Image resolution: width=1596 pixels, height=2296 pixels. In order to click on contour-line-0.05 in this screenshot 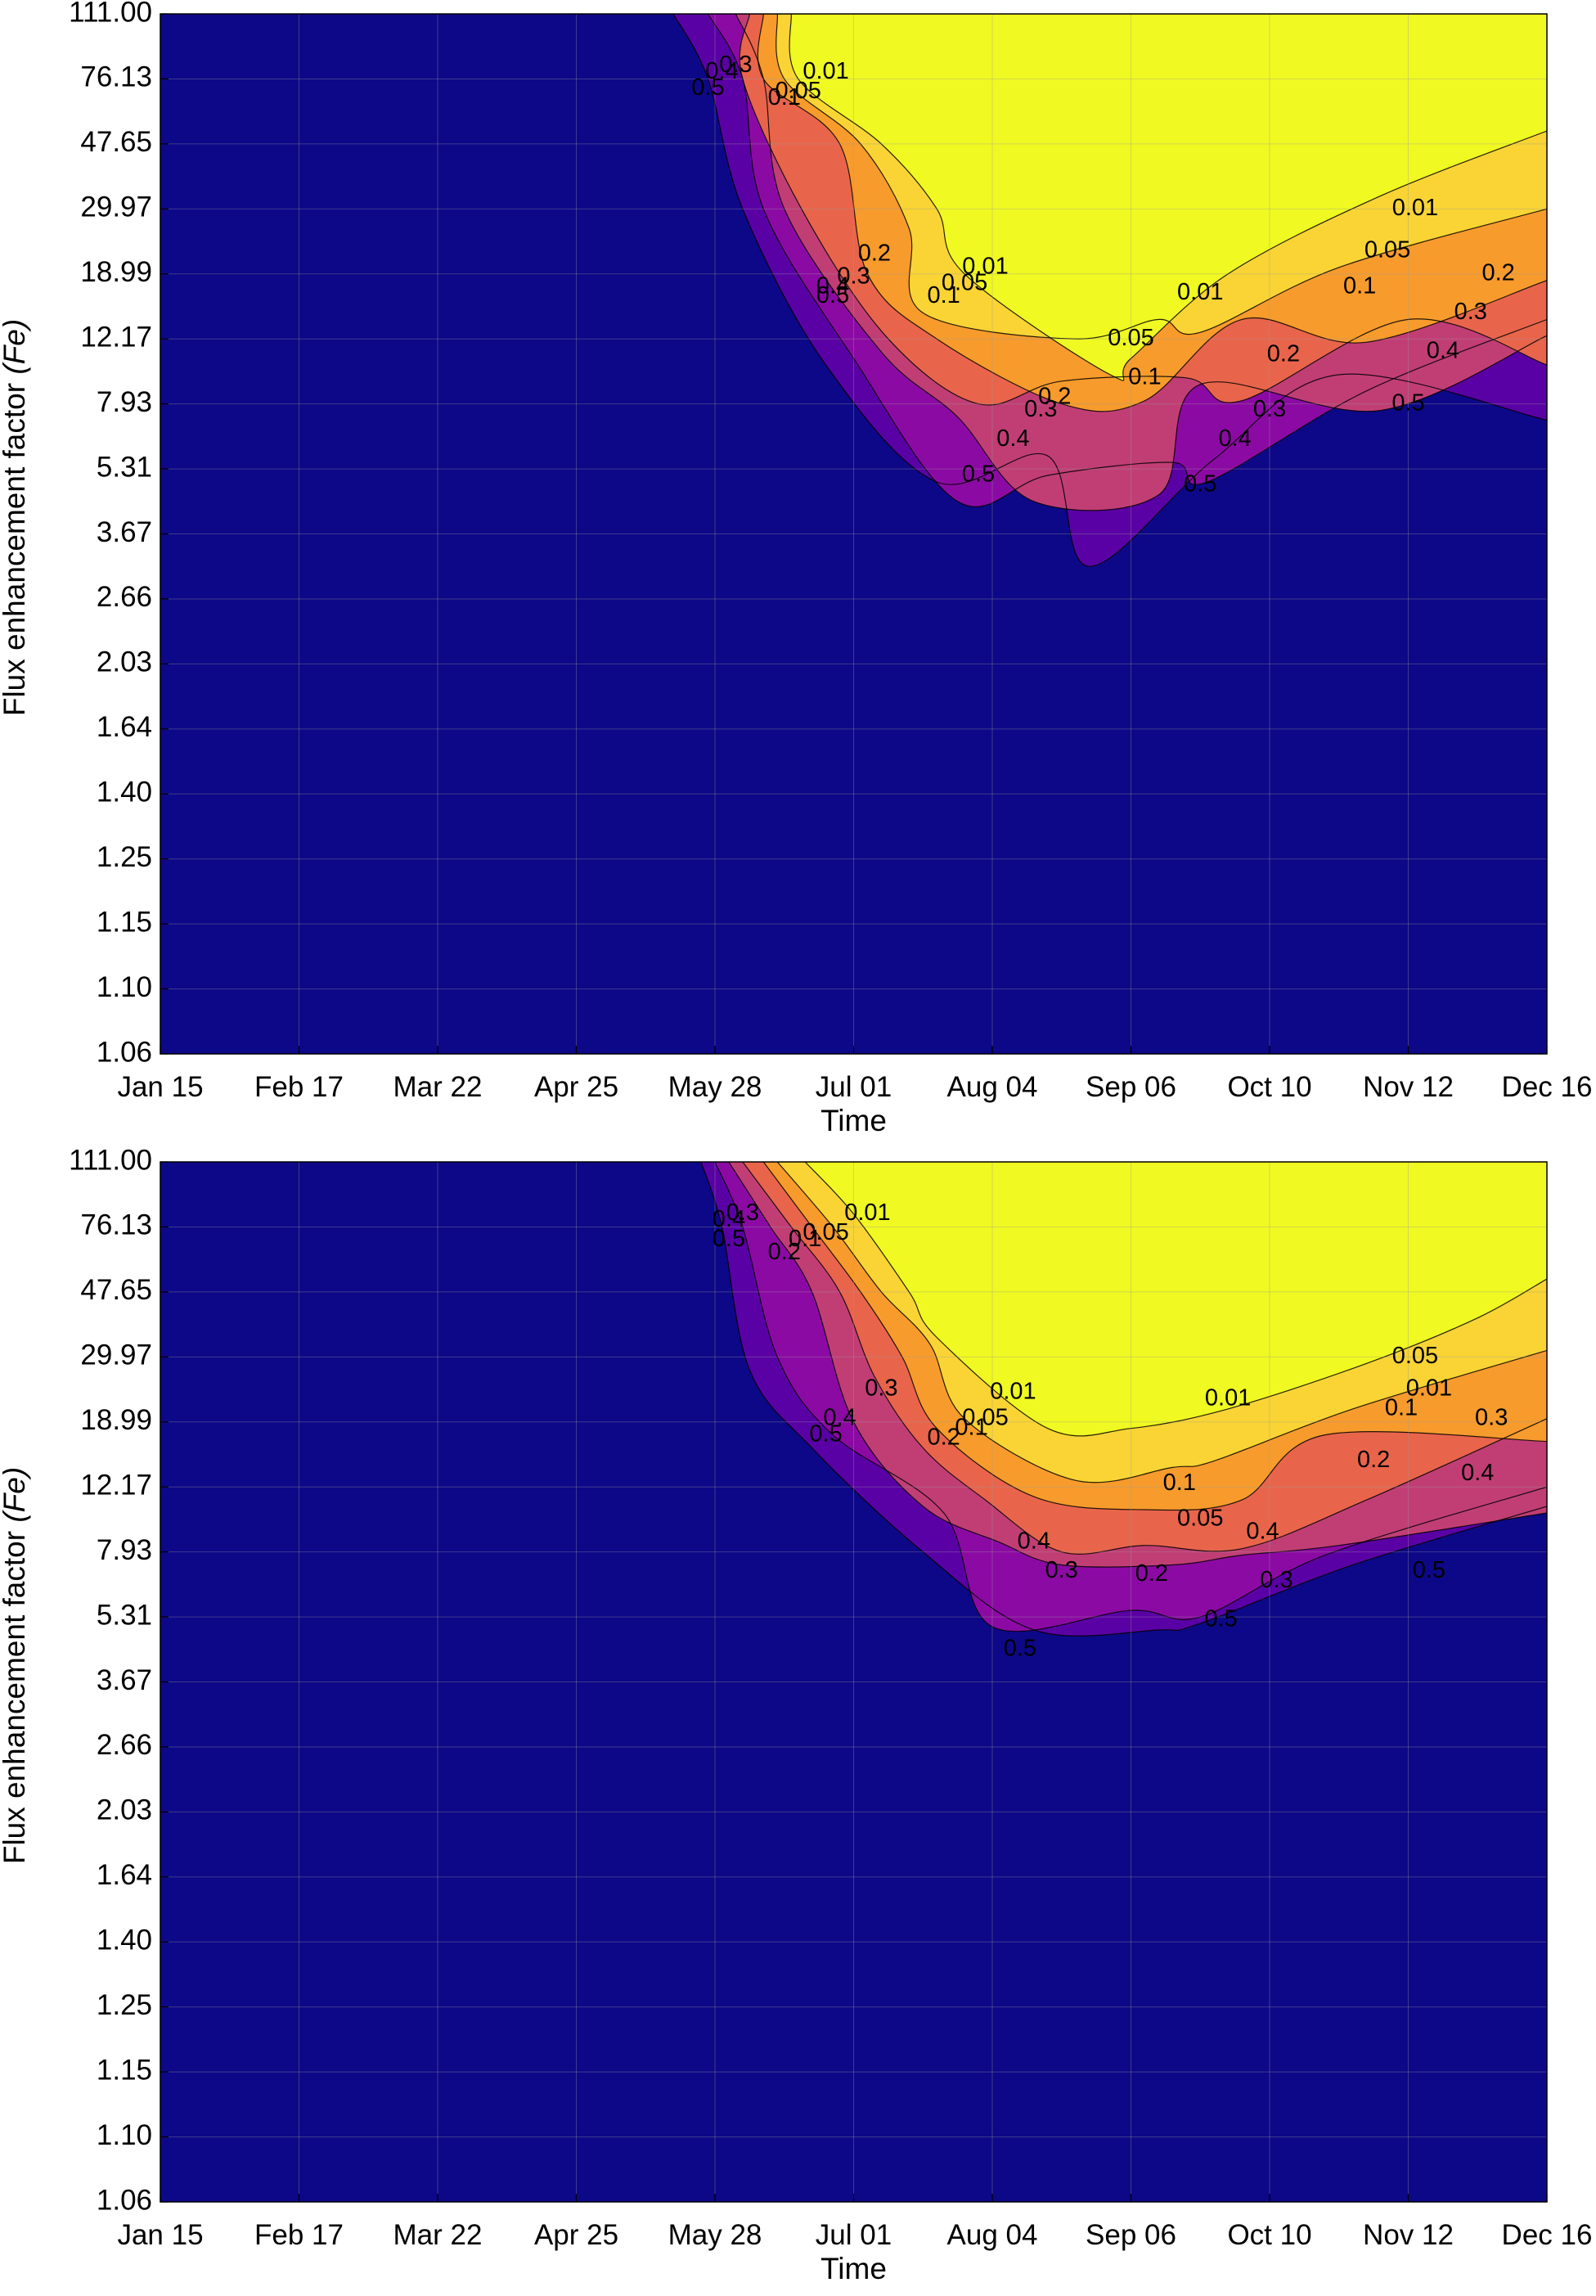, I will do `click(1161, 1322)`.